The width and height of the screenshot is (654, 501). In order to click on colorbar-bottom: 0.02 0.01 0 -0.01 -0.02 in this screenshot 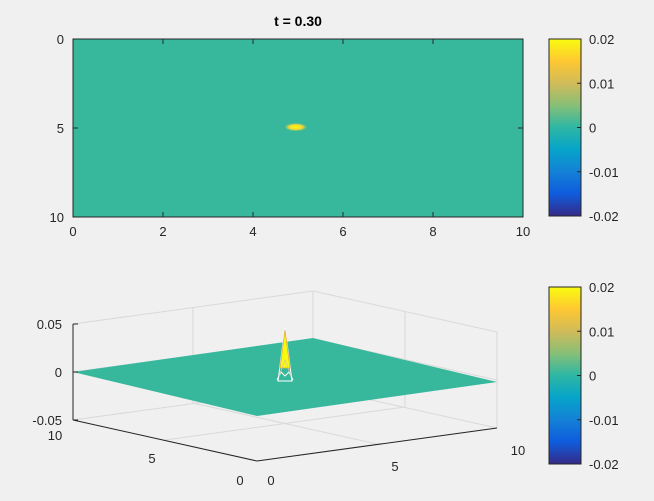, I will do `click(583, 376)`.